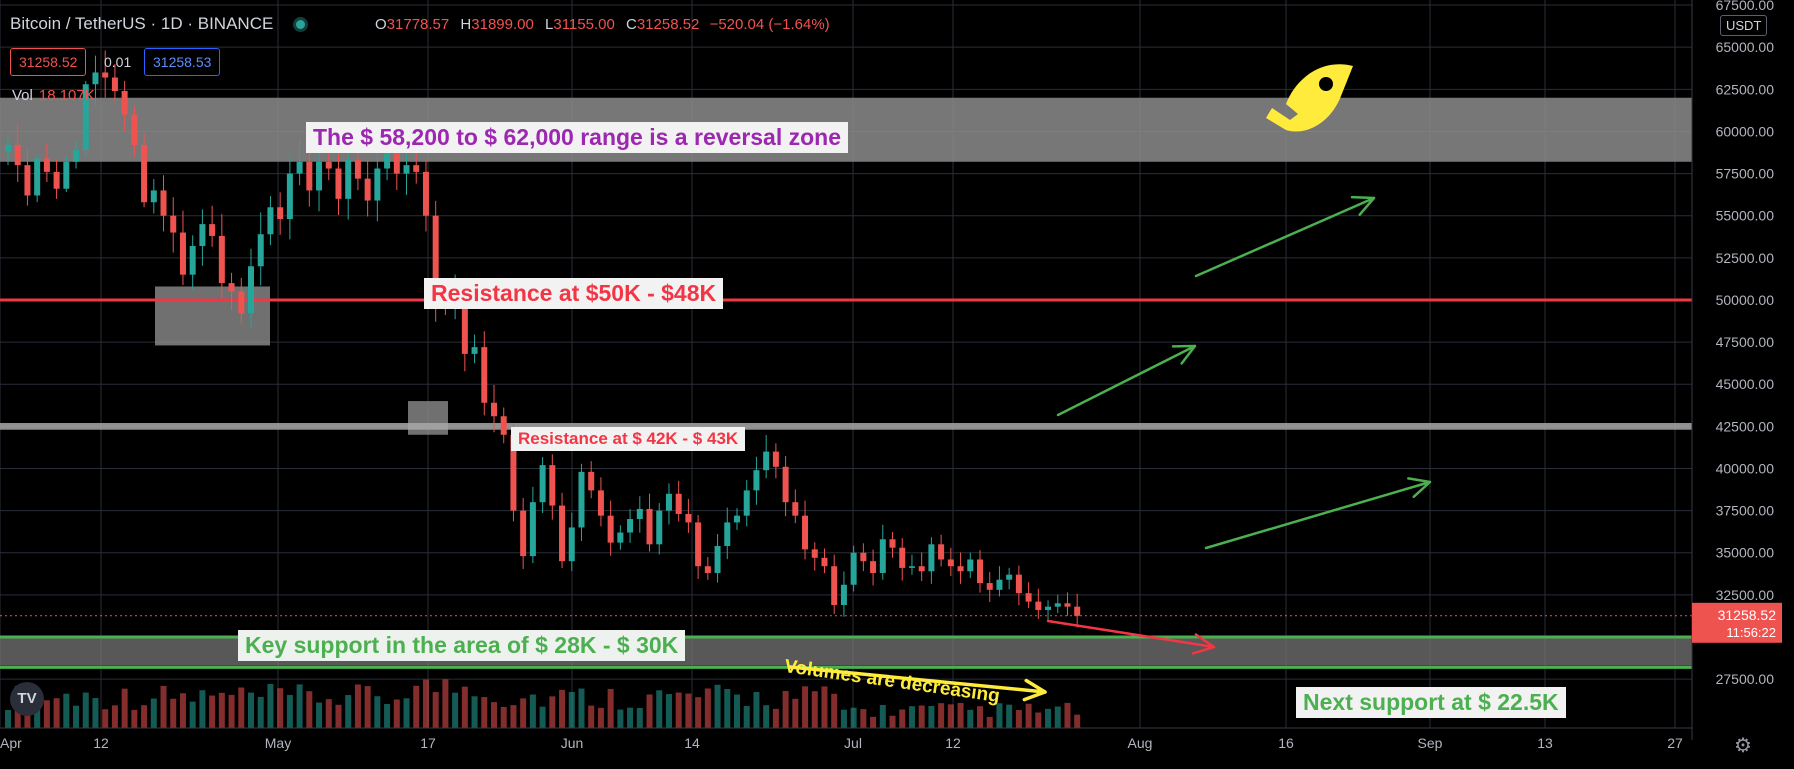 This screenshot has height=769, width=1794. I want to click on volume-value: 18.107K, so click(66, 95).